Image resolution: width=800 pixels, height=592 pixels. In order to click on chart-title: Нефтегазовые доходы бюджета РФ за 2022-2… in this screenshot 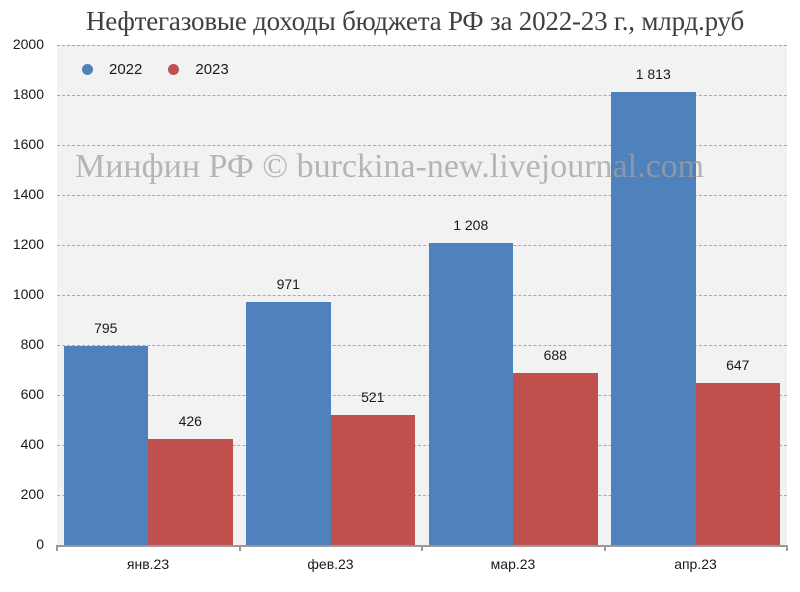, I will do `click(415, 21)`.